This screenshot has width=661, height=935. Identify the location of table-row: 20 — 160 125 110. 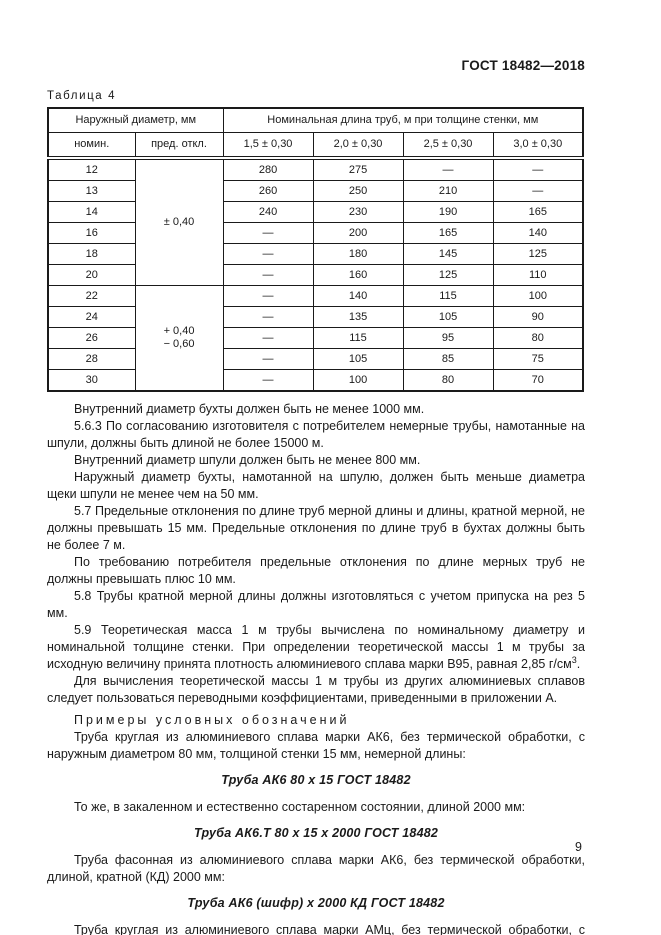
(315, 275).